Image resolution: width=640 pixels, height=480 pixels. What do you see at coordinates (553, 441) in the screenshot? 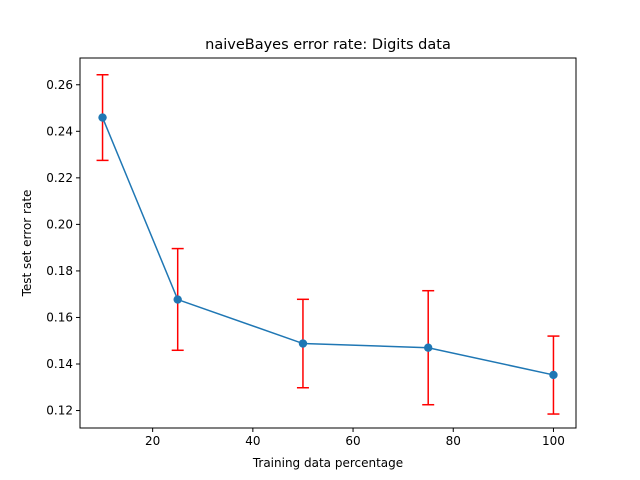
I see `x-tick-label: 100` at bounding box center [553, 441].